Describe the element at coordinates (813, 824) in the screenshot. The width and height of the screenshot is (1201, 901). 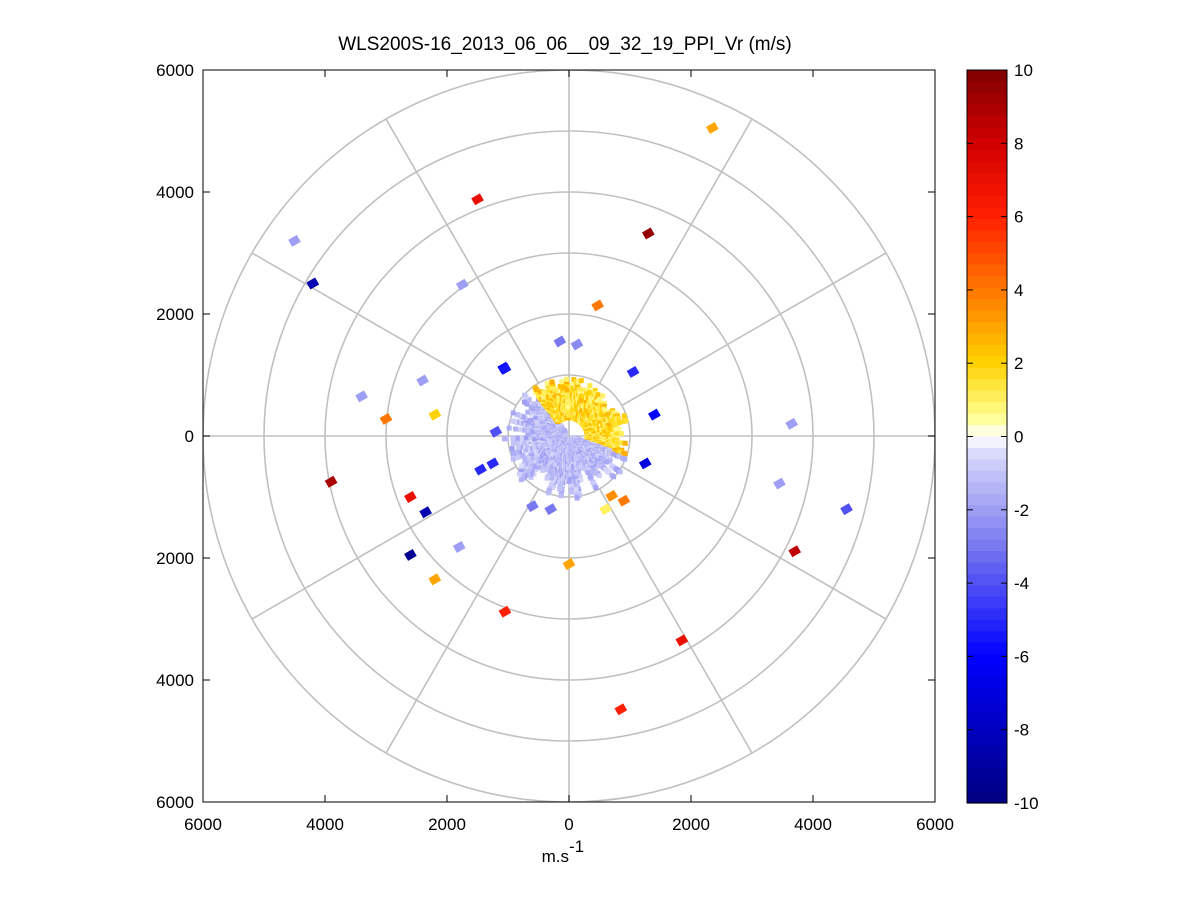
I see `x-tick-label: 4000` at that location.